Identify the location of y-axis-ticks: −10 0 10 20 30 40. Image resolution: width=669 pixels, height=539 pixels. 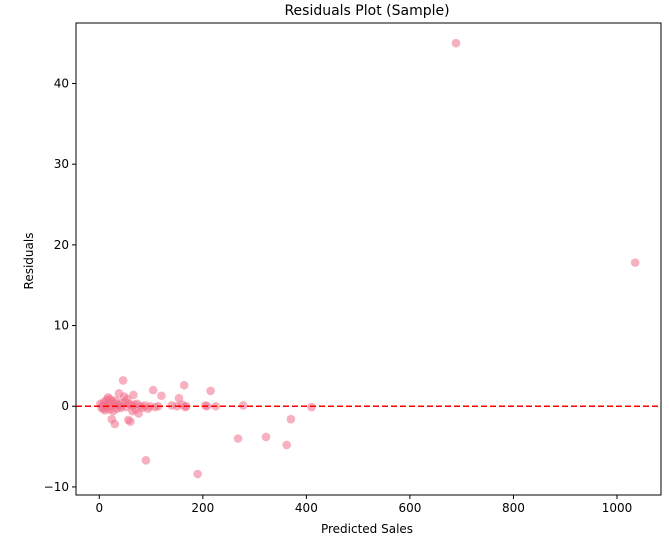
(60, 285).